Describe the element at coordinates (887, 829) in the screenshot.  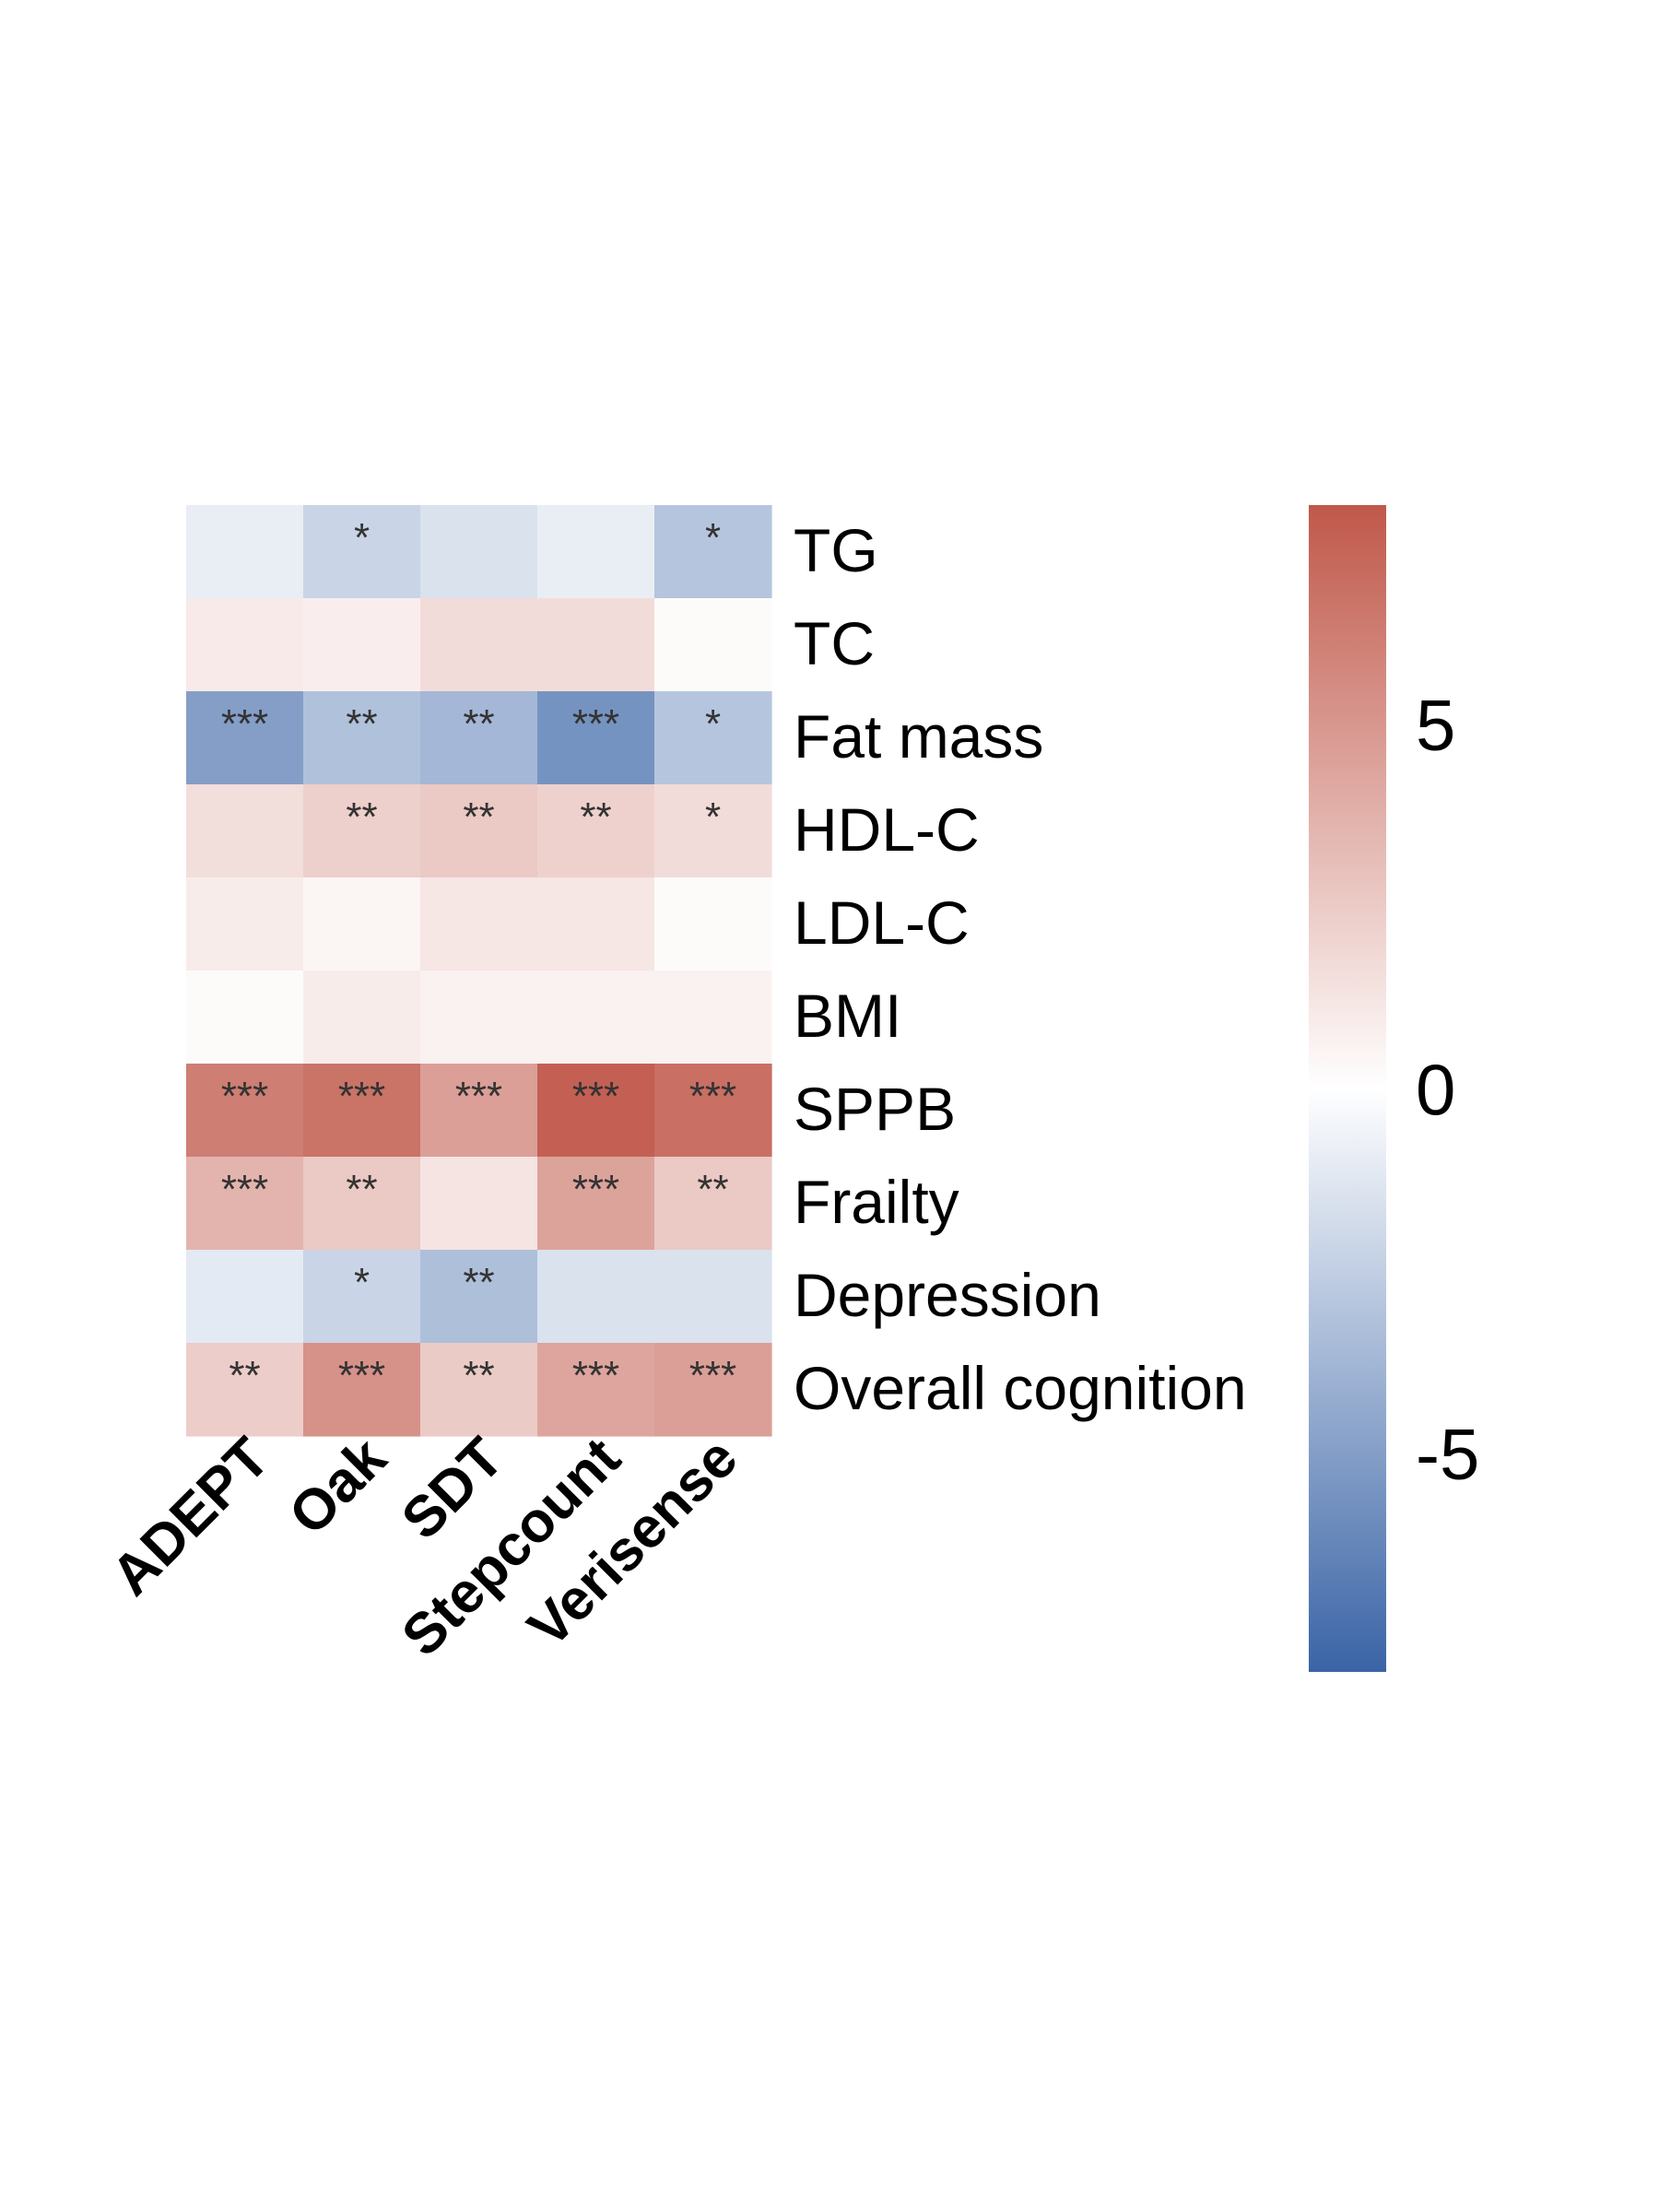
I see `row-label: HDL-C` at that location.